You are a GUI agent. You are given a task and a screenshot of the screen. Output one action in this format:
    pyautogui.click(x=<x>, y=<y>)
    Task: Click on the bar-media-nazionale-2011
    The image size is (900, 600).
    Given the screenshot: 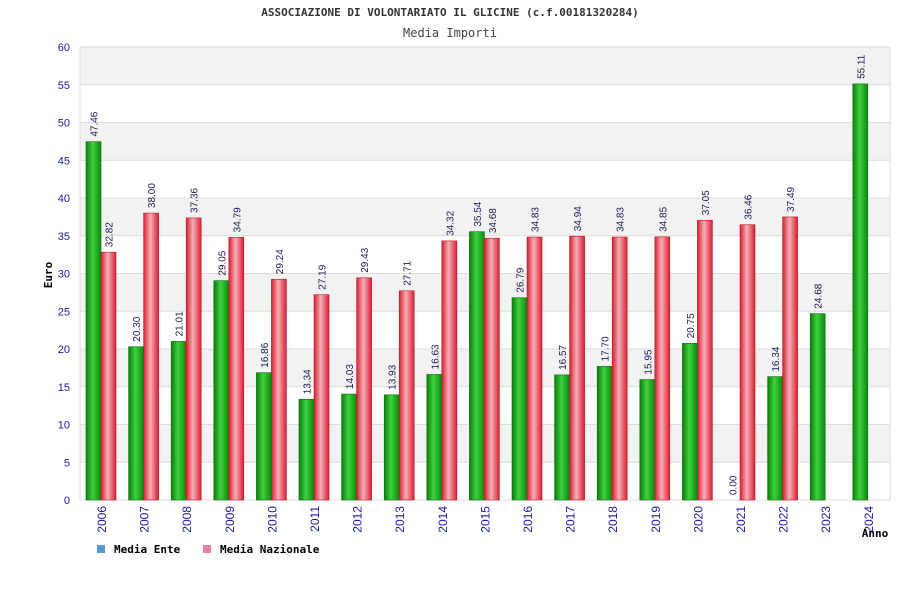 What is the action you would take?
    pyautogui.click(x=321, y=397)
    